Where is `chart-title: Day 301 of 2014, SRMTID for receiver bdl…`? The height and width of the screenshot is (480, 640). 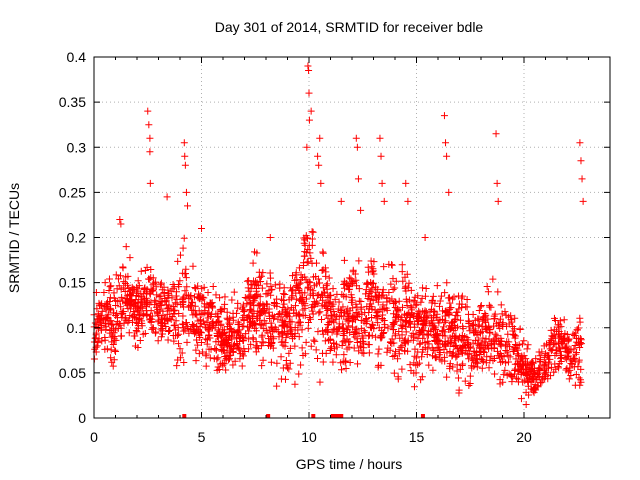
chart-title: Day 301 of 2014, SRMTID for receiver bdl… is located at coordinates (349, 27).